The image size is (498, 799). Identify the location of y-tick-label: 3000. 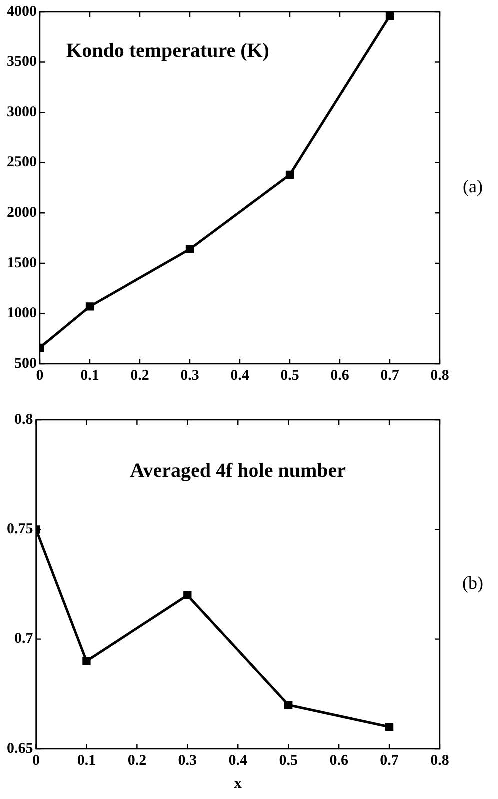
(22, 112).